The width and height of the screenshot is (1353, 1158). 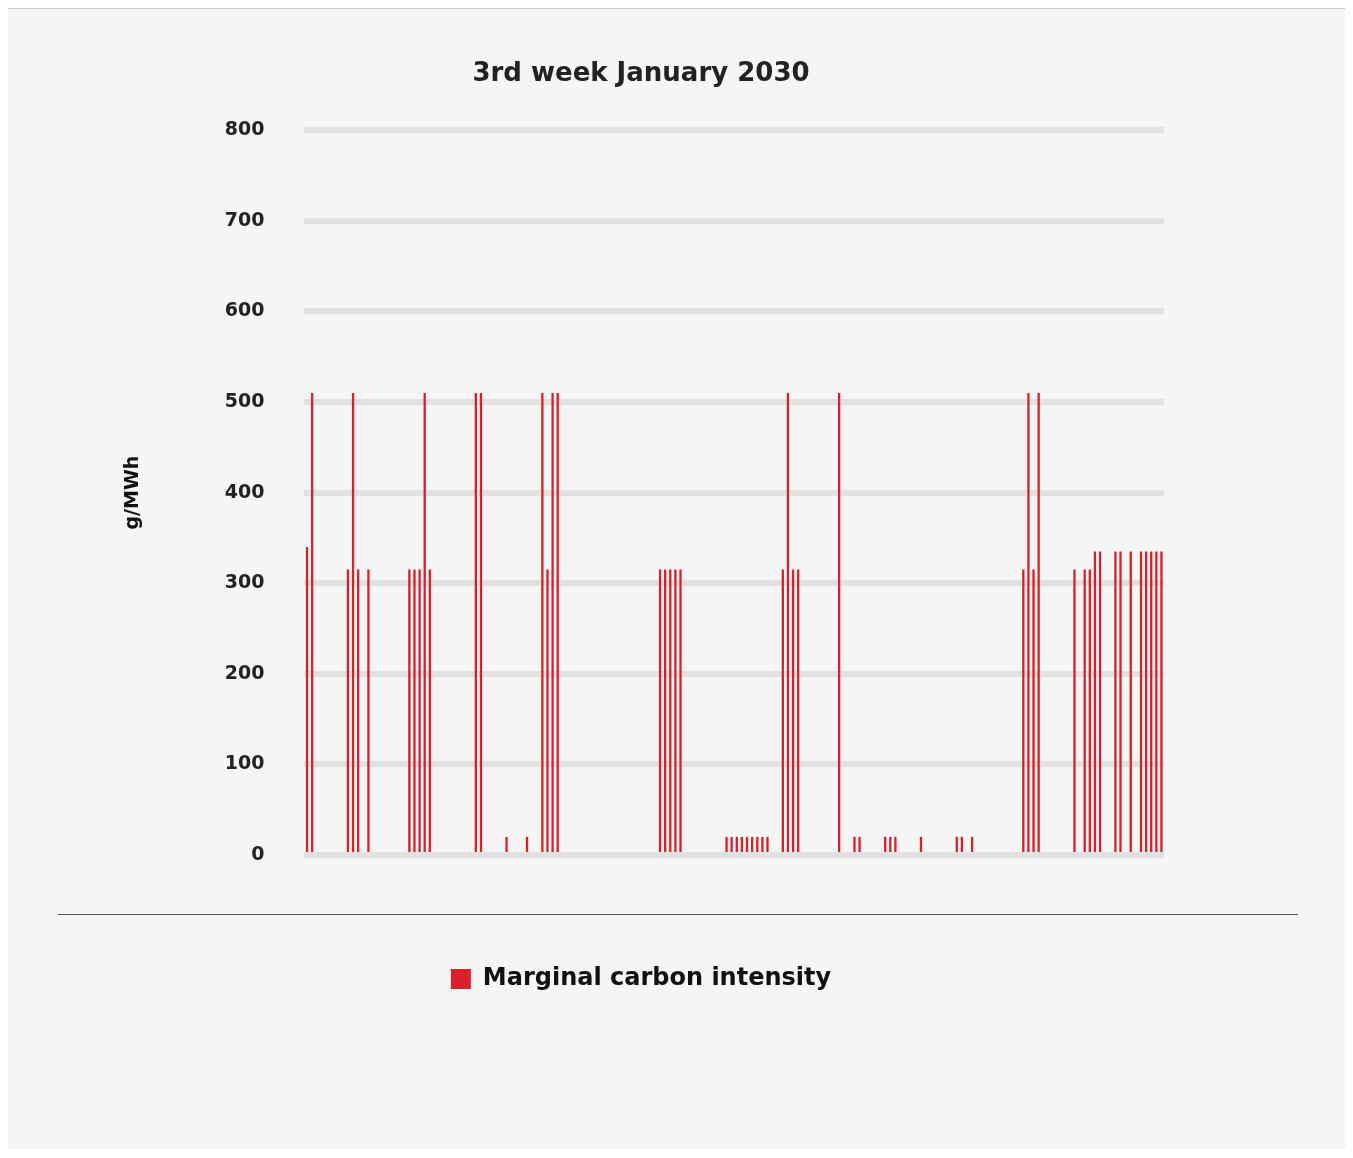 I want to click on y-tick-label: 0, so click(x=258, y=852).